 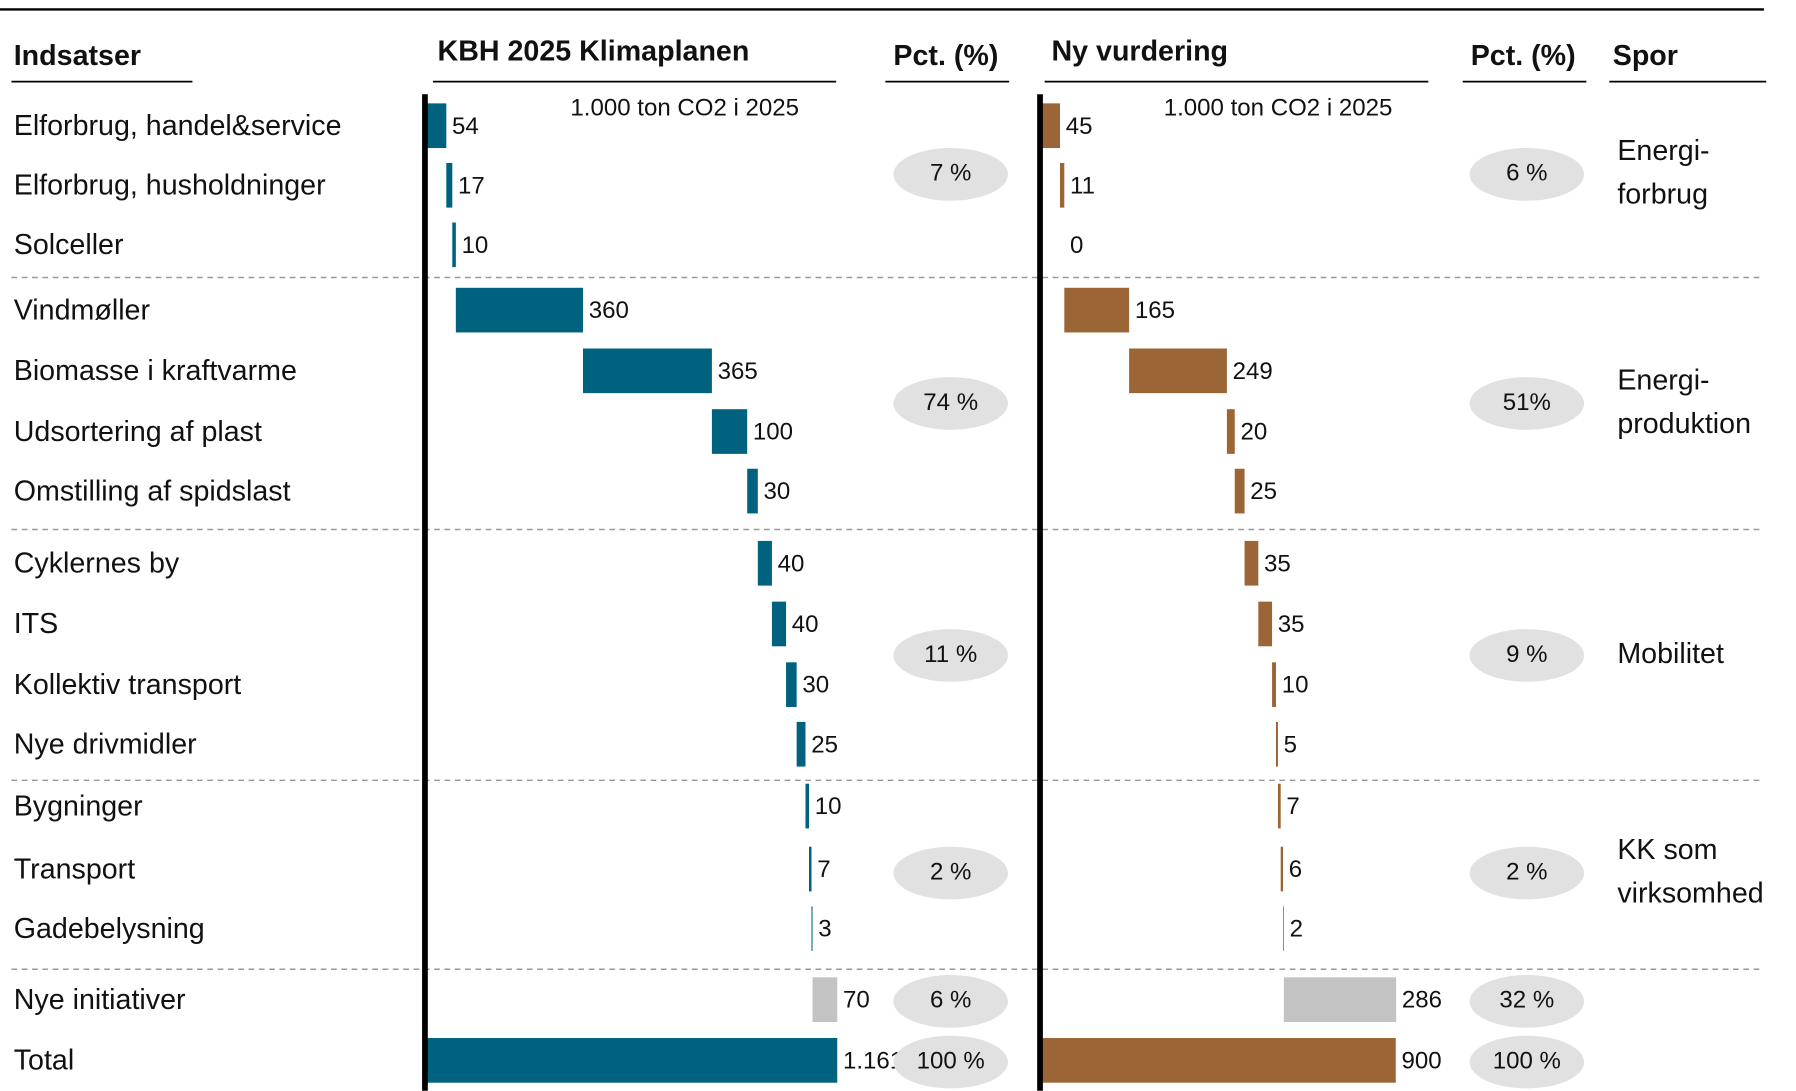 I want to click on column-header: Spor, so click(x=1645, y=56).